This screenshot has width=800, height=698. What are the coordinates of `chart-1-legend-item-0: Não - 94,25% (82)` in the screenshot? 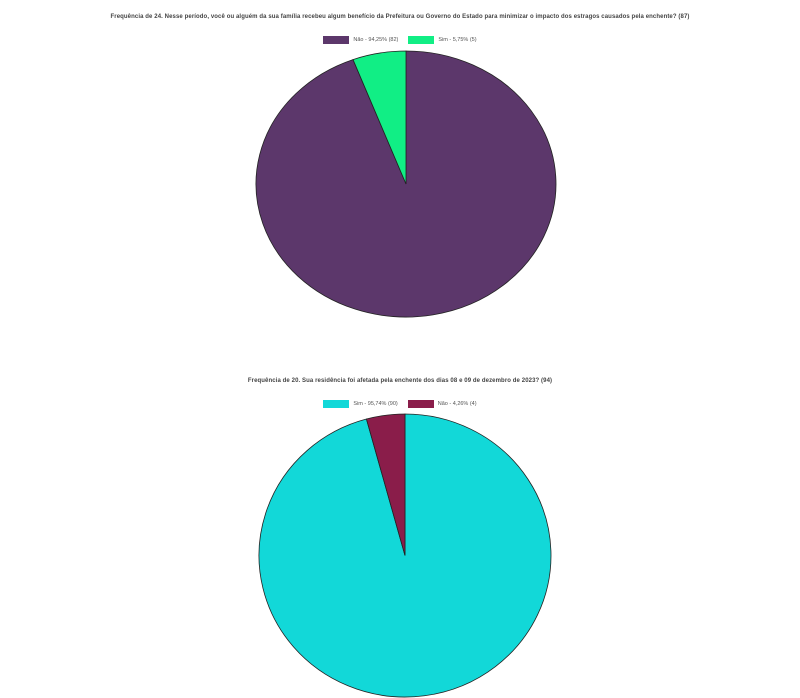 It's located at (360, 40).